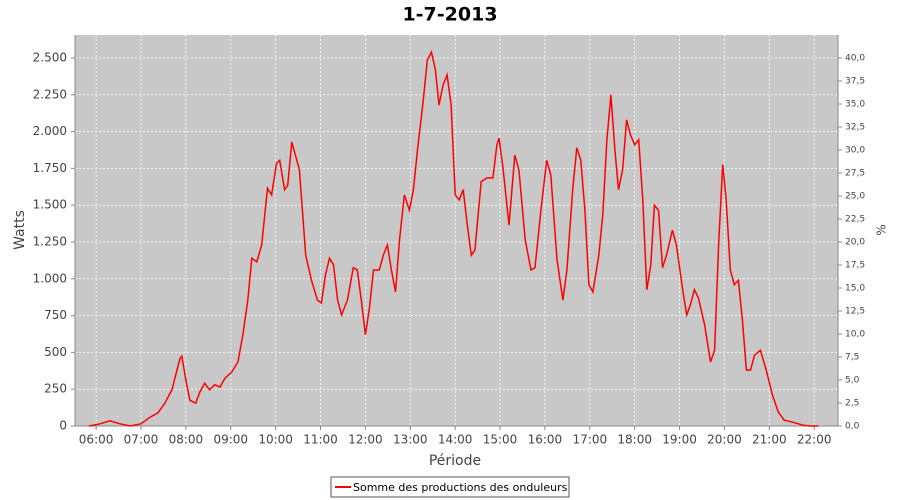 Image resolution: width=900 pixels, height=500 pixels. What do you see at coordinates (455, 461) in the screenshot?
I see `x-axis-label: Période` at bounding box center [455, 461].